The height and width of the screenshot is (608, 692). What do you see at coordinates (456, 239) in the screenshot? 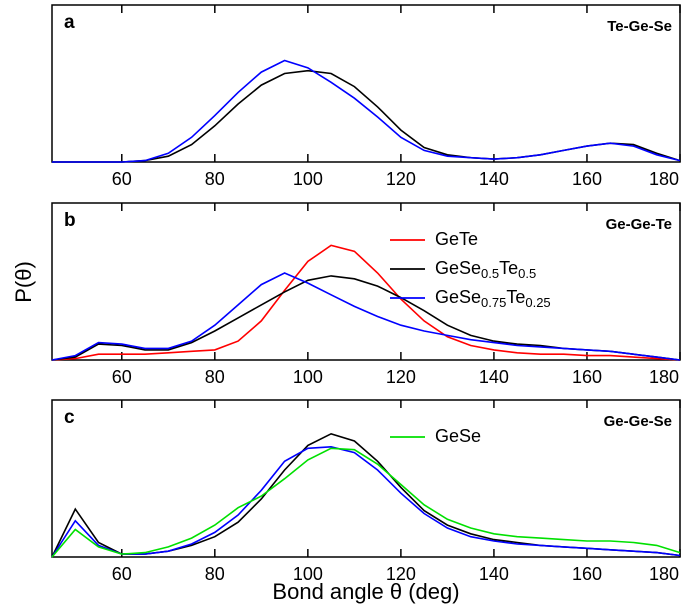
I see `legend-label: GeTe` at bounding box center [456, 239].